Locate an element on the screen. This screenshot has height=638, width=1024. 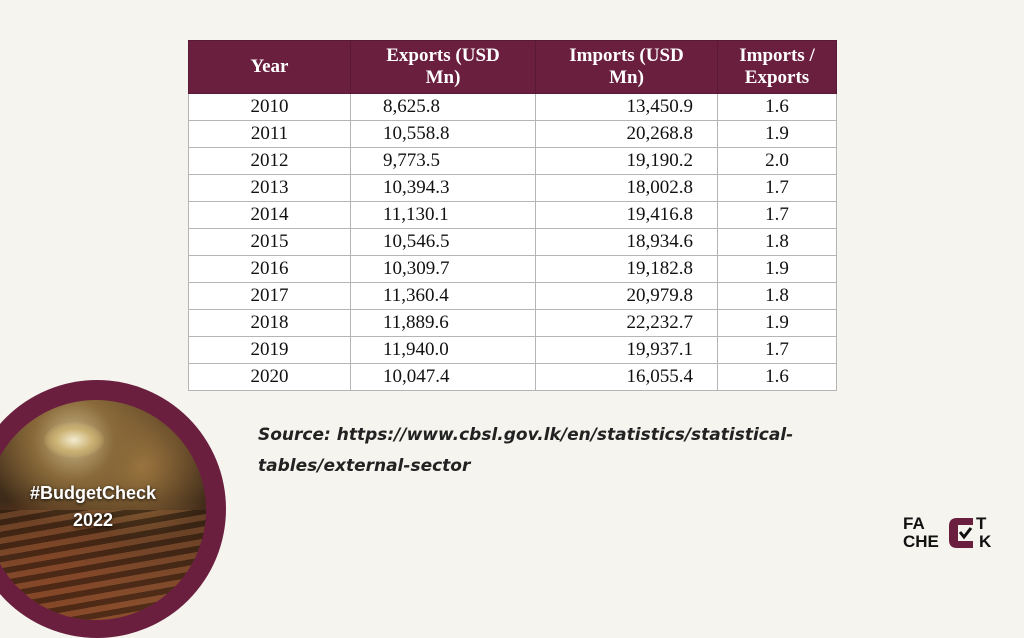
table-row: 2018 11,889.6 22,232.7 1.9 is located at coordinates (512, 323).